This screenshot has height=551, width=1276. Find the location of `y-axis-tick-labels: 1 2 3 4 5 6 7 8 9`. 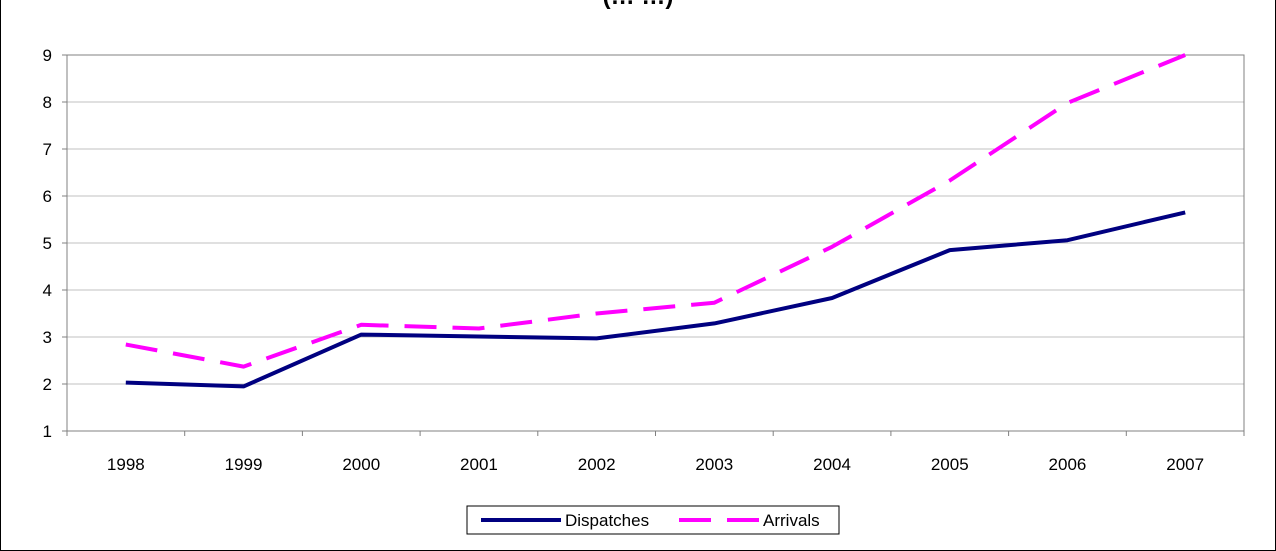

y-axis-tick-labels: 1 2 3 4 5 6 7 8 9 is located at coordinates (47, 243).